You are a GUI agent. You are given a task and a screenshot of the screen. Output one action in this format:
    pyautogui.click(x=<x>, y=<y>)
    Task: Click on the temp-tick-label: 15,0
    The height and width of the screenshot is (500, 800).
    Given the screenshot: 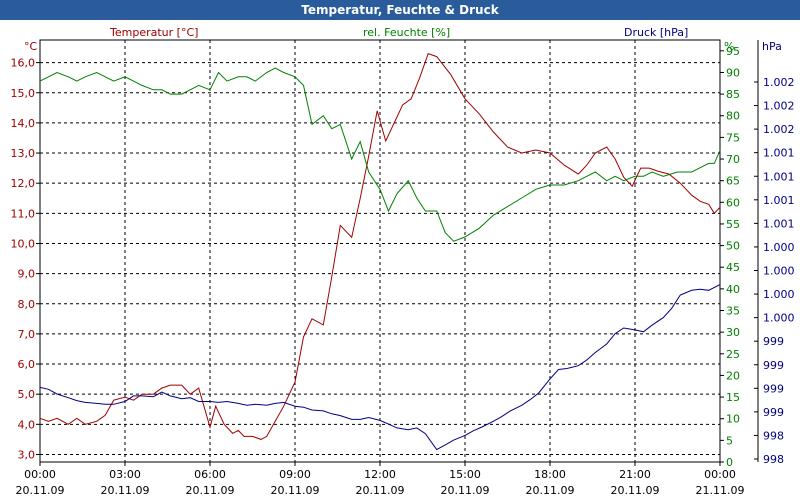 What is the action you would take?
    pyautogui.click(x=23, y=93)
    